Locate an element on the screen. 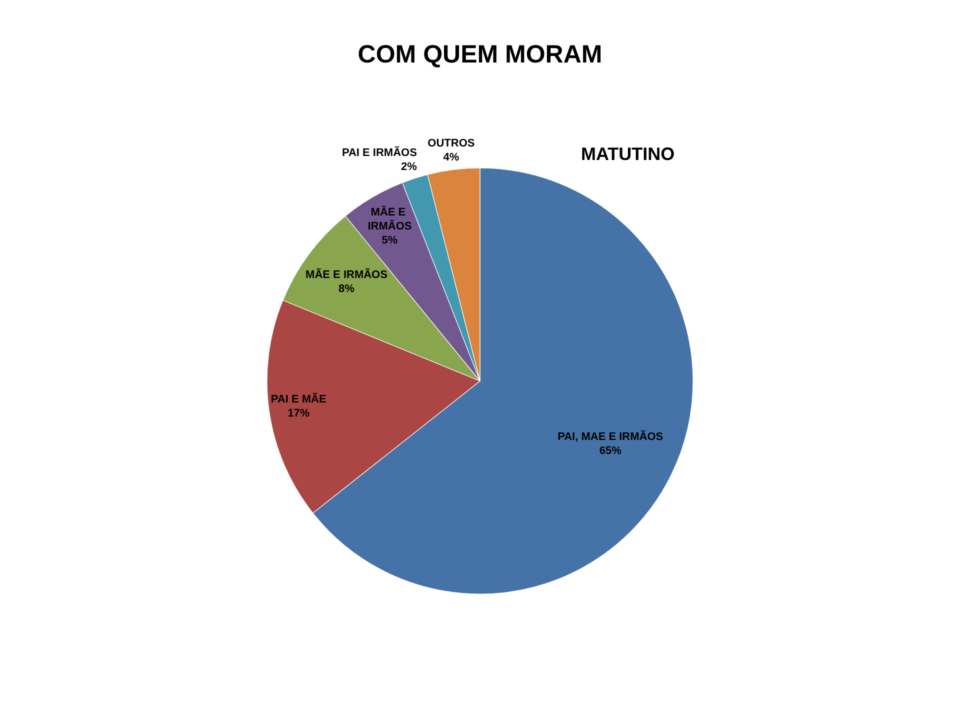 The image size is (960, 720). slice-label: PAI E MÃE is located at coordinates (298, 399).